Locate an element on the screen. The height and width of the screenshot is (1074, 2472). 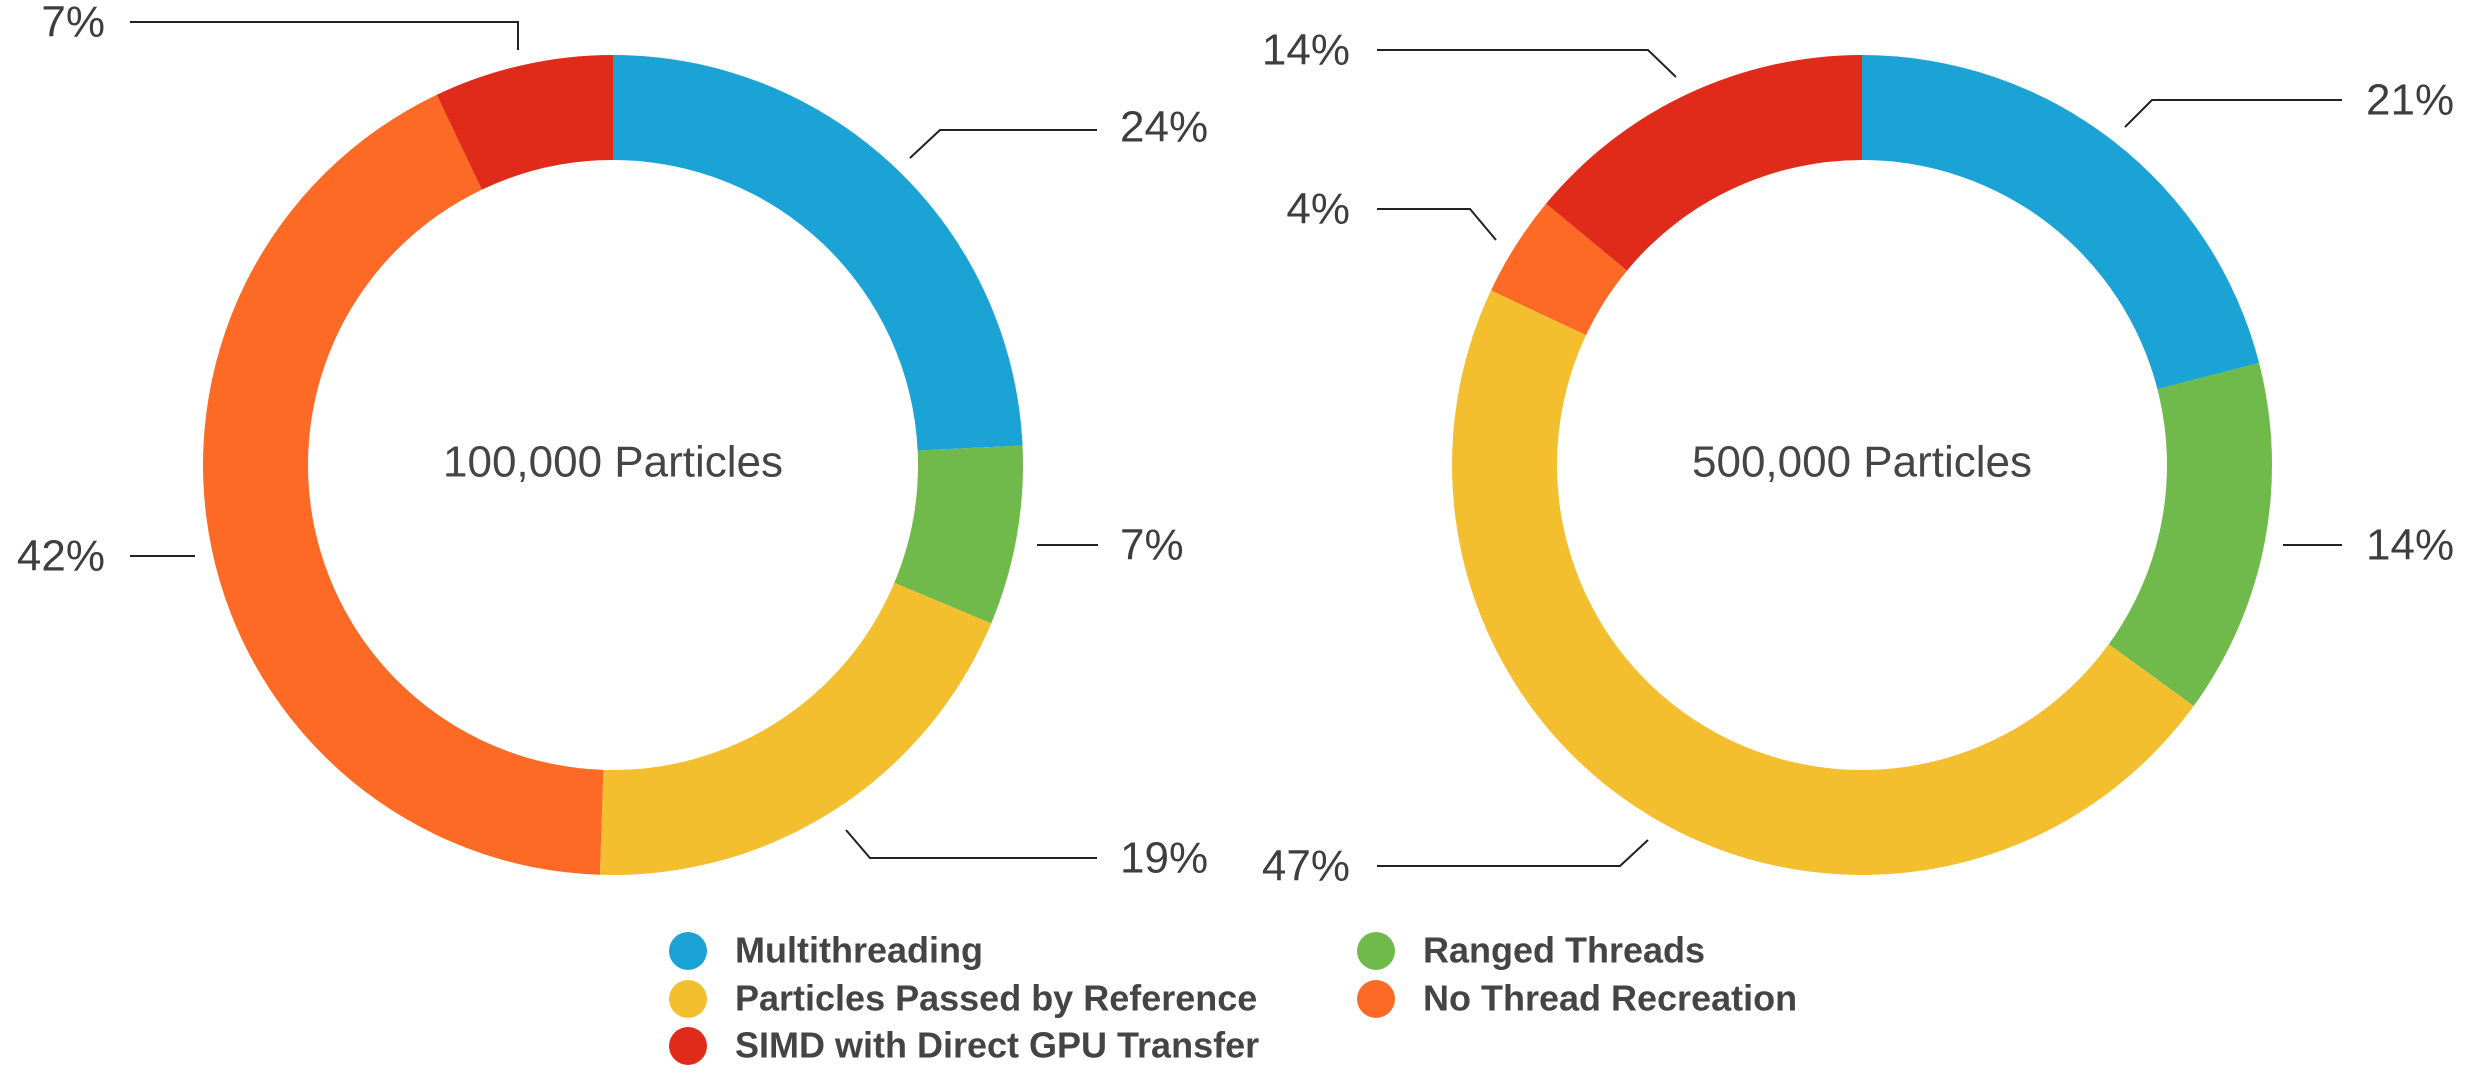
legend-item-simd-with-direct-gpu-transfer: SIMD with Direct GPU Transfer is located at coordinates (964, 1045).